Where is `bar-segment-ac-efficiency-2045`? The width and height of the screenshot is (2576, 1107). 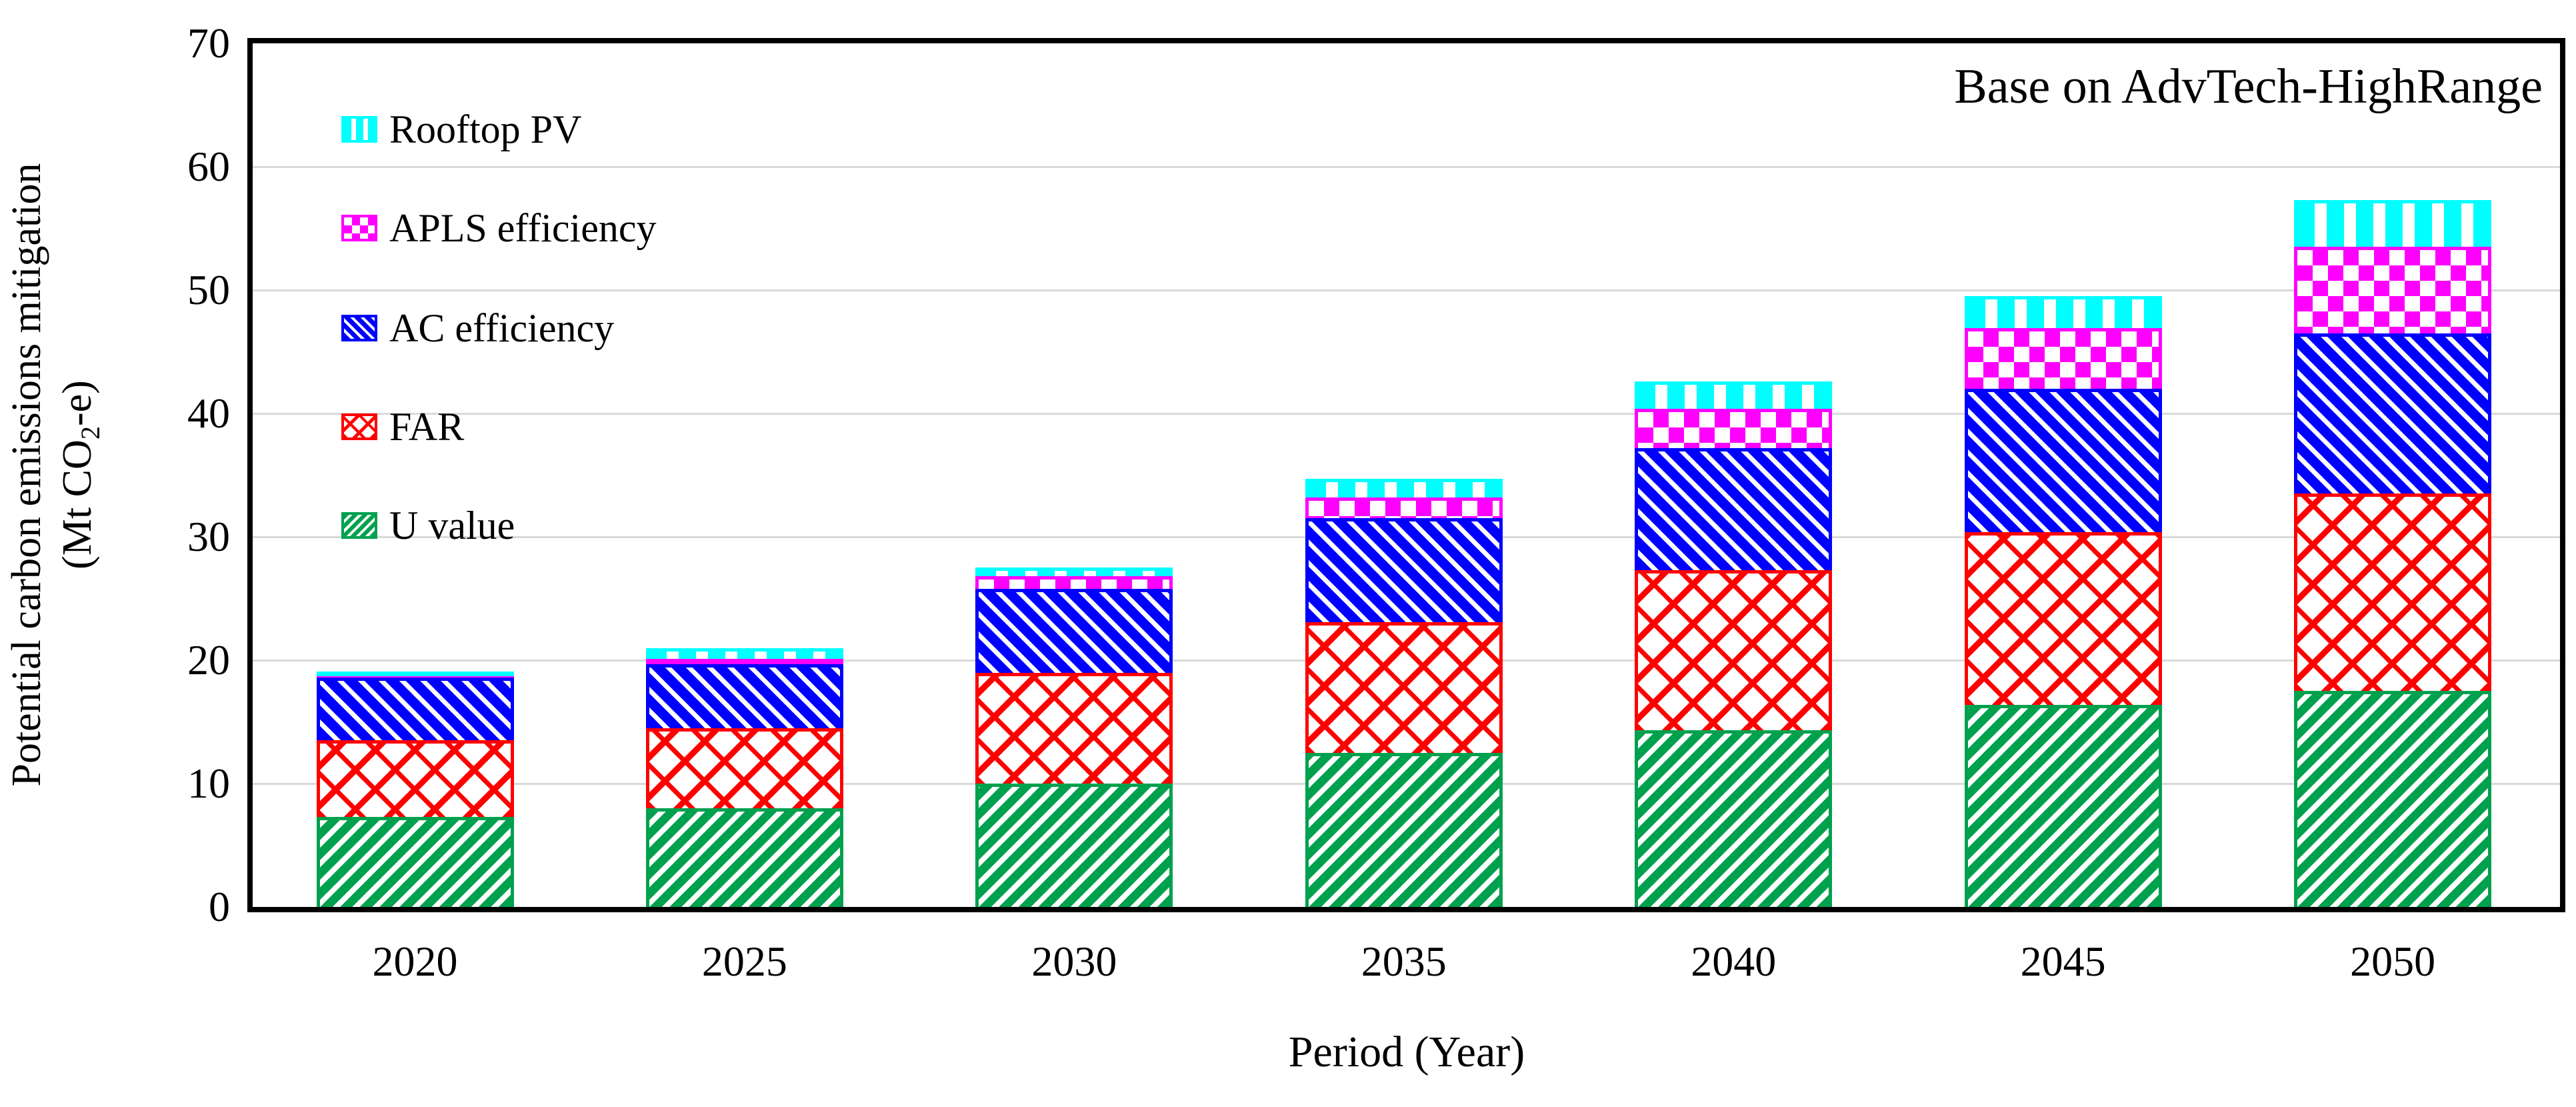 bar-segment-ac-efficiency-2045 is located at coordinates (2063, 460).